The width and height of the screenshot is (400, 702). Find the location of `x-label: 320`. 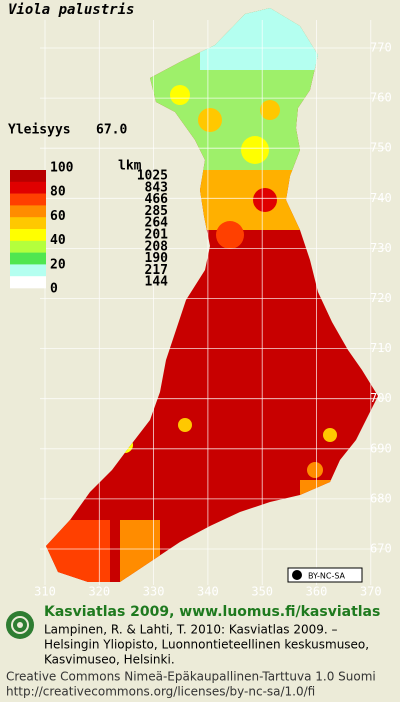

x-label: 320 is located at coordinates (99, 592).